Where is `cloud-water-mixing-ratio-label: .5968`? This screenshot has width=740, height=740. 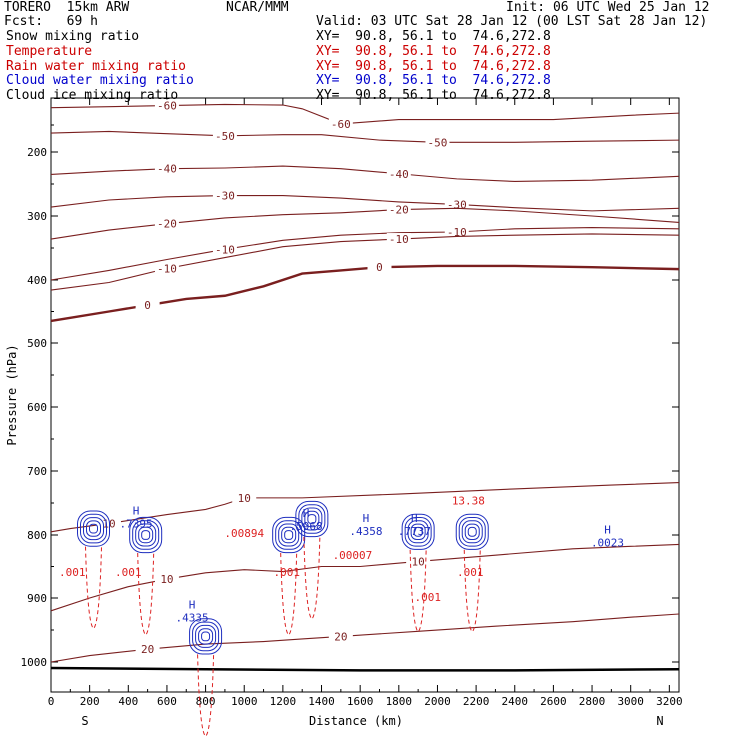
cloud-water-mixing-ratio-label: .5968 is located at coordinates (306, 526).